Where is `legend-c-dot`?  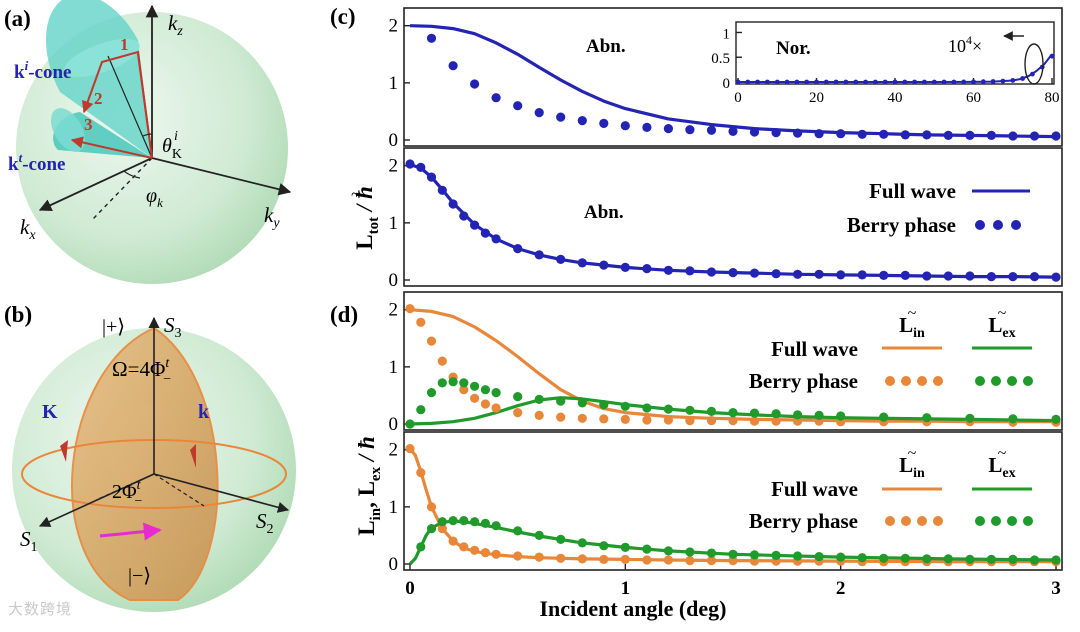
legend-c-dot is located at coordinates (998, 225).